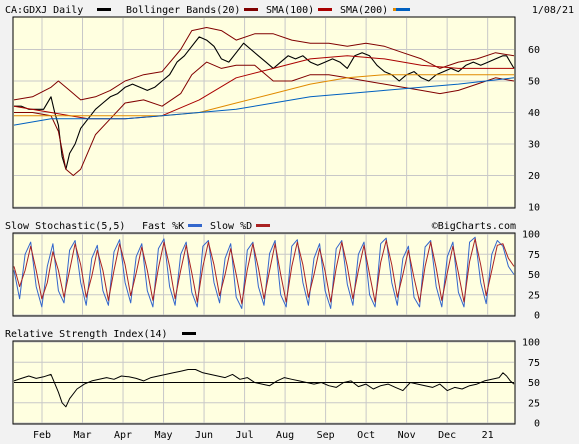  Describe the element at coordinates (44, 10) in the screenshot. I see `symbol-label: CA:GDXJ Daily` at that location.